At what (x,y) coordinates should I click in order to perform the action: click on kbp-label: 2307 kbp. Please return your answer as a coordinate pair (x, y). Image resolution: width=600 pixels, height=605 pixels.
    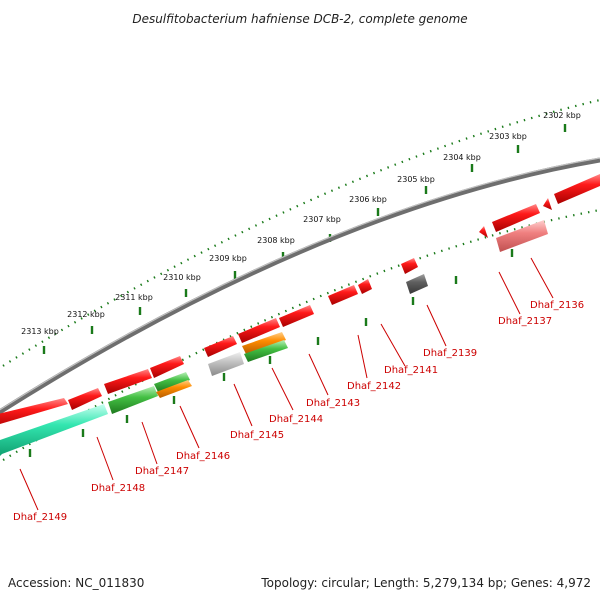
    Looking at the image, I should click on (322, 219).